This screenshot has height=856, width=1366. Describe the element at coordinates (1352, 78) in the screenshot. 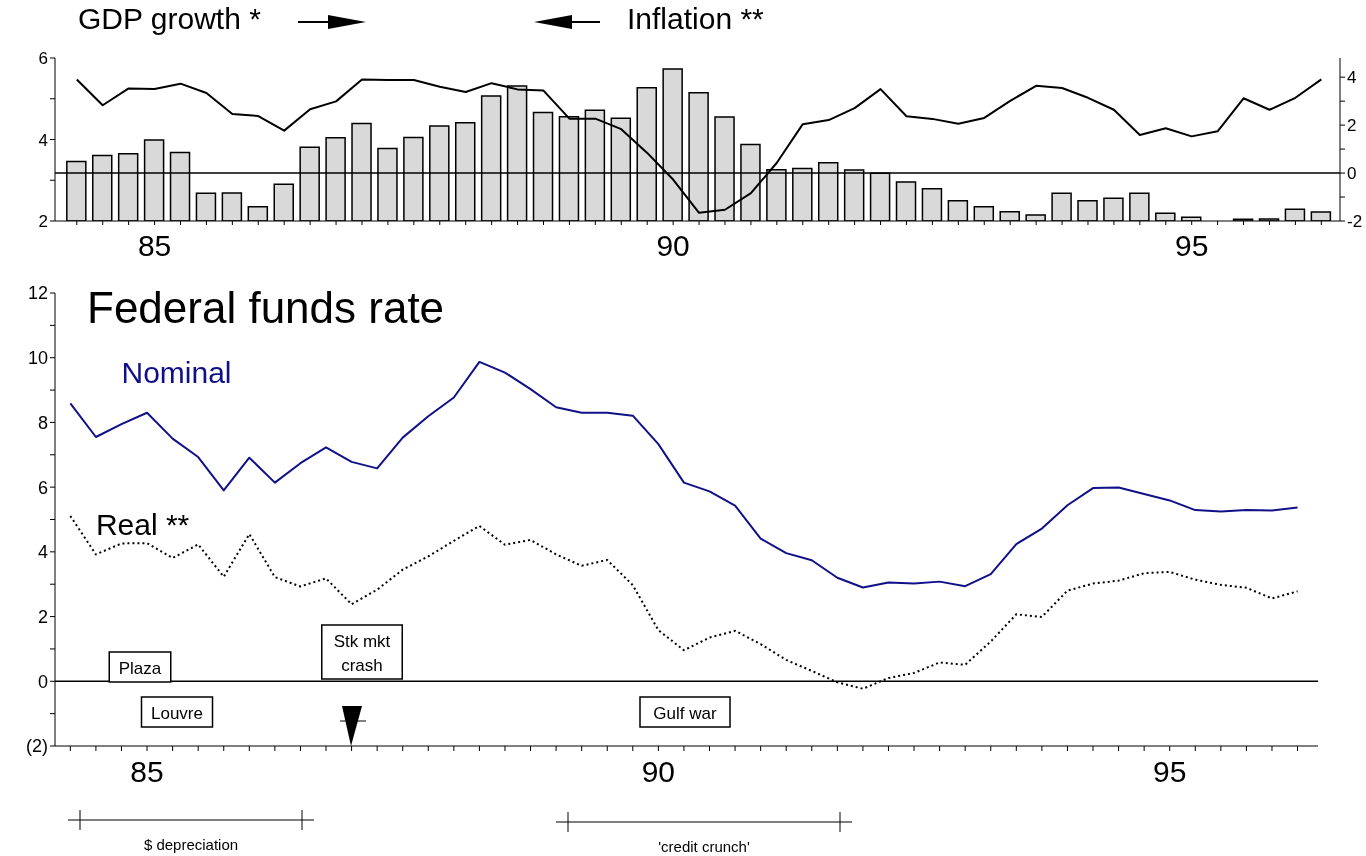

I see `y2-tick-label: 4` at that location.